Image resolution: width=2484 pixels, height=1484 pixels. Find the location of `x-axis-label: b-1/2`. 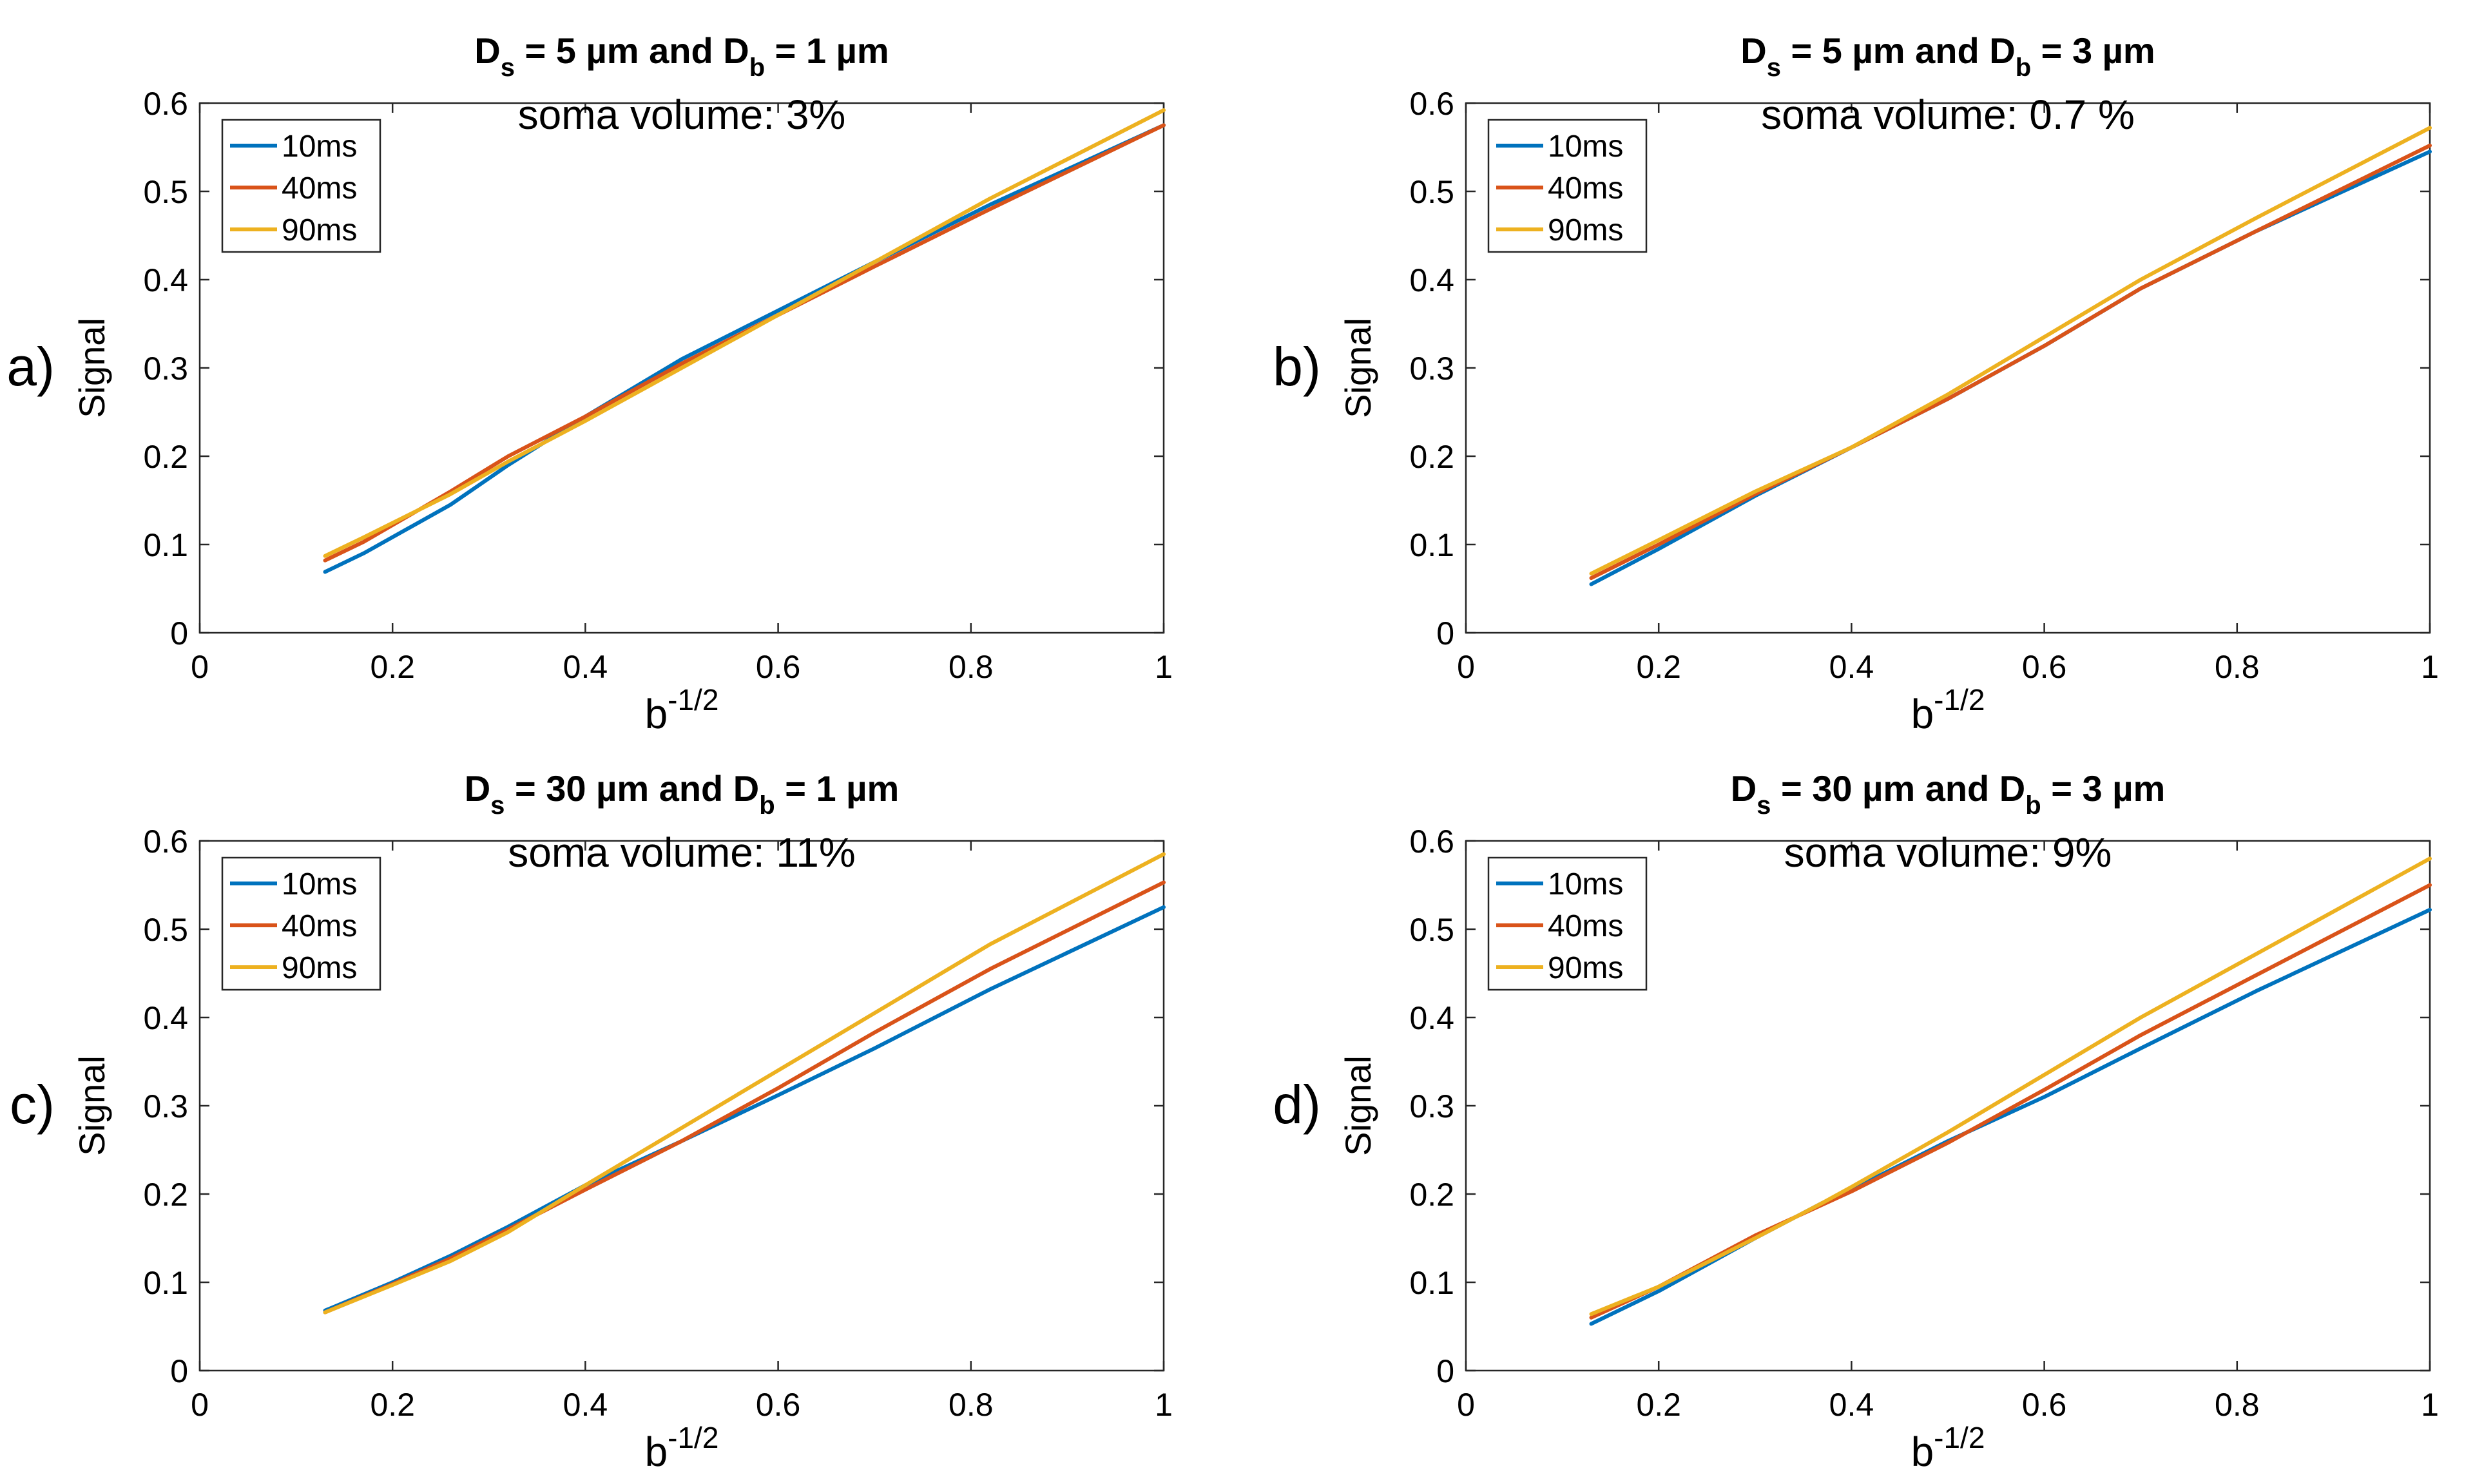

x-axis-label: b-1/2 is located at coordinates (1948, 1448).